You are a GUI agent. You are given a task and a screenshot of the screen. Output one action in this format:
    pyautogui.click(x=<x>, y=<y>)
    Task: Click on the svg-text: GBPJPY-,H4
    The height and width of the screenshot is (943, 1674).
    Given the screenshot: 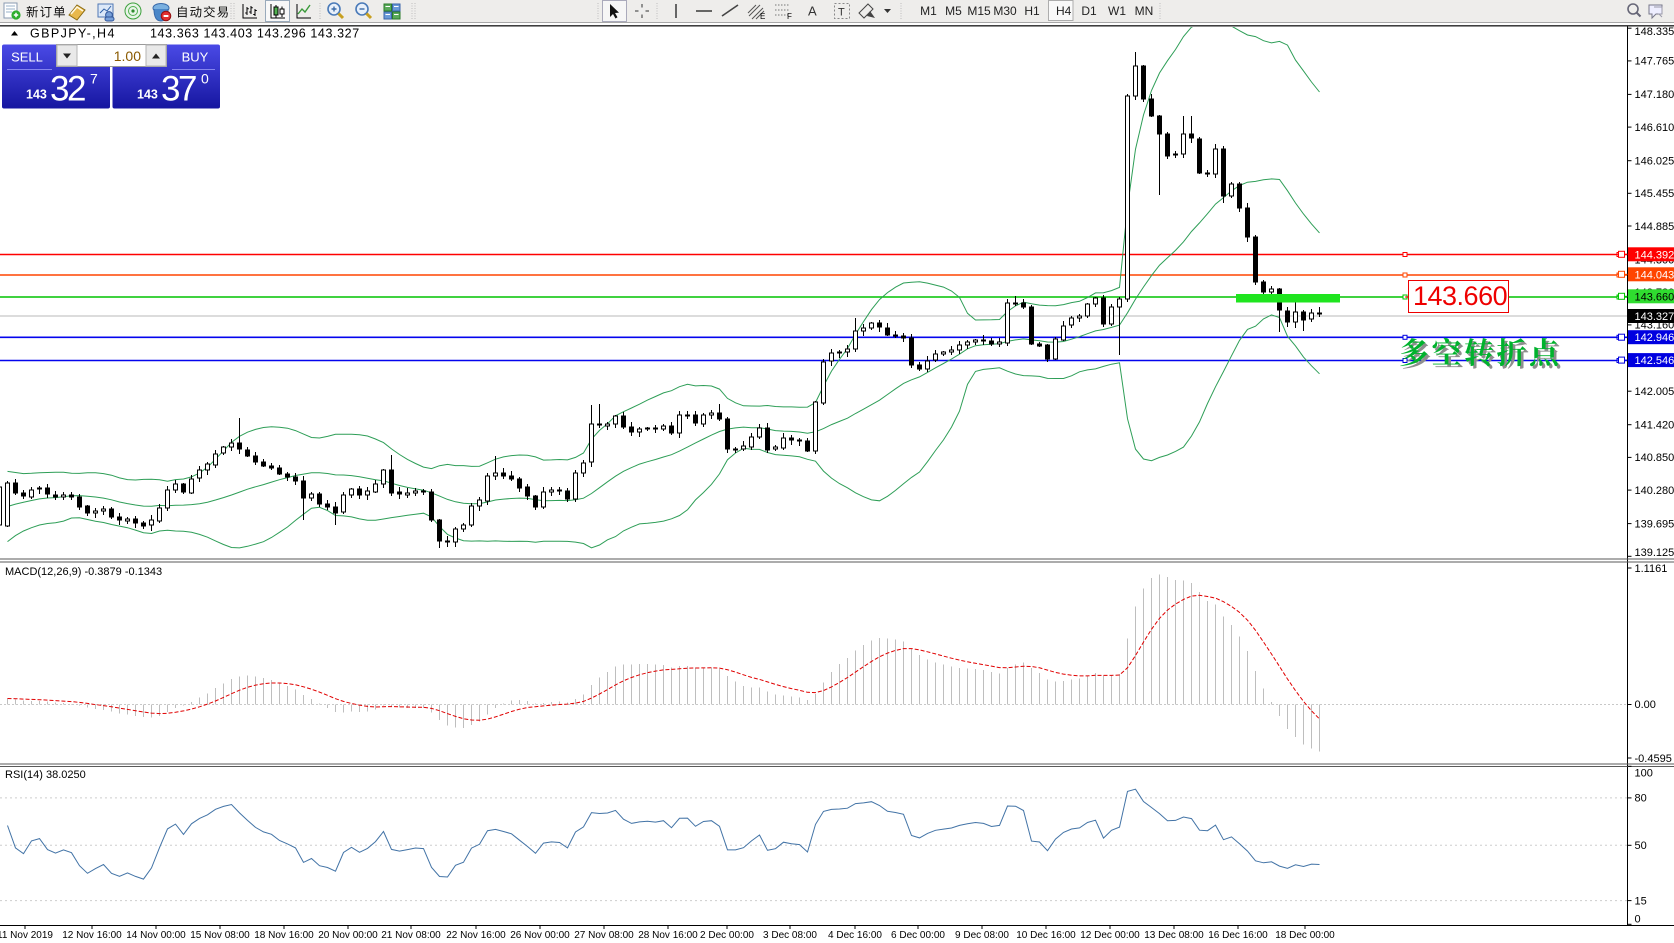 What is the action you would take?
    pyautogui.click(x=73, y=34)
    